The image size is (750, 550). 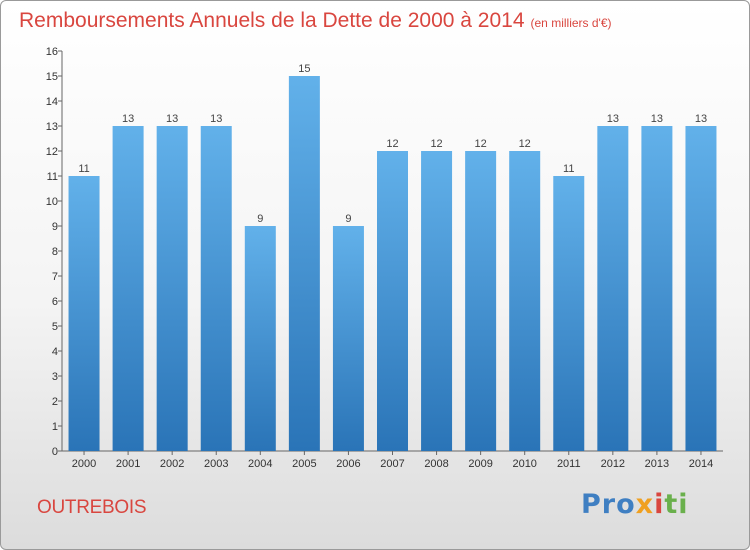 What do you see at coordinates (52, 127) in the screenshot?
I see `y-tick-label: 13` at bounding box center [52, 127].